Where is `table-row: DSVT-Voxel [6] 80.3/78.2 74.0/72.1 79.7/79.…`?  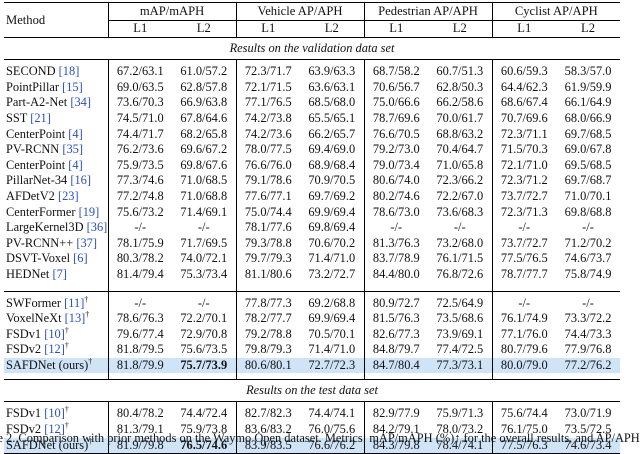
table-row: DSVT-Voxel [6] 80.3/78.2 74.0/72.1 79.7/79.… is located at coordinates (312, 259).